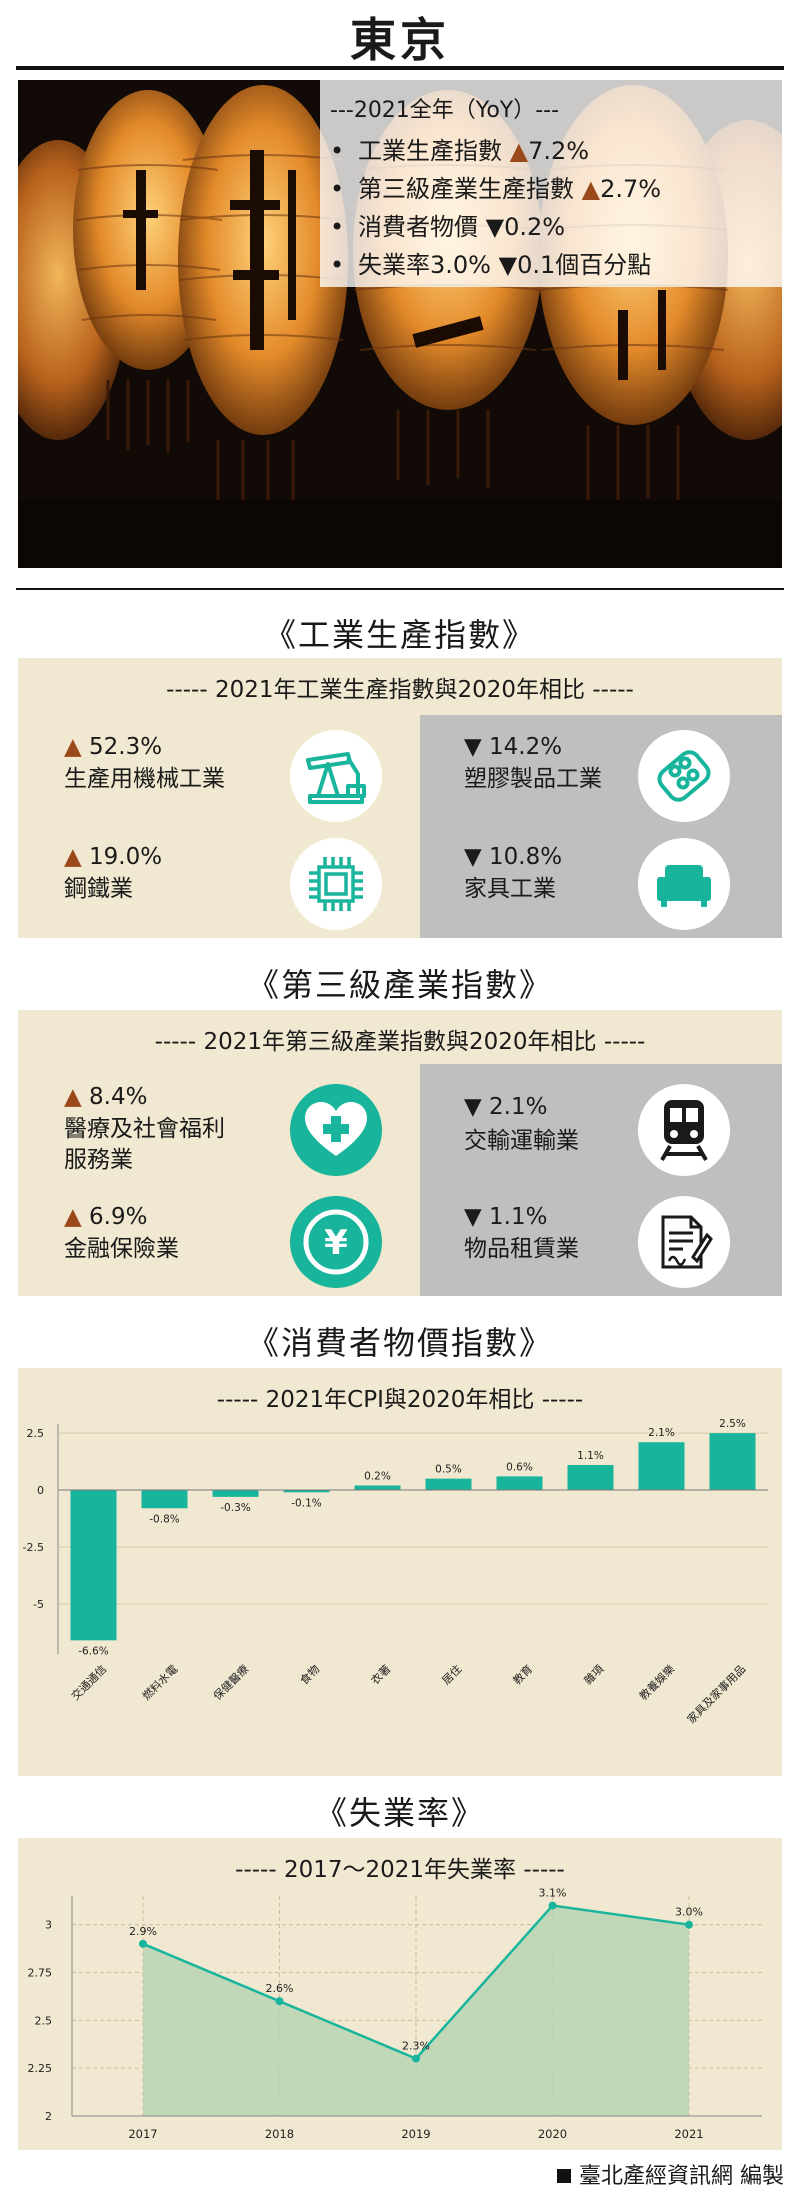  I want to click on section-divider, so click(400, 589).